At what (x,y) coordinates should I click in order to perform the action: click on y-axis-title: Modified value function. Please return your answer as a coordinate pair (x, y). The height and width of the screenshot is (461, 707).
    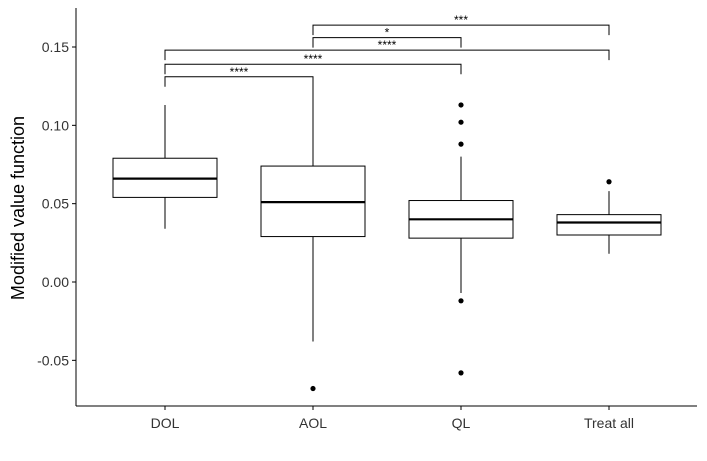
    Looking at the image, I should click on (18, 208).